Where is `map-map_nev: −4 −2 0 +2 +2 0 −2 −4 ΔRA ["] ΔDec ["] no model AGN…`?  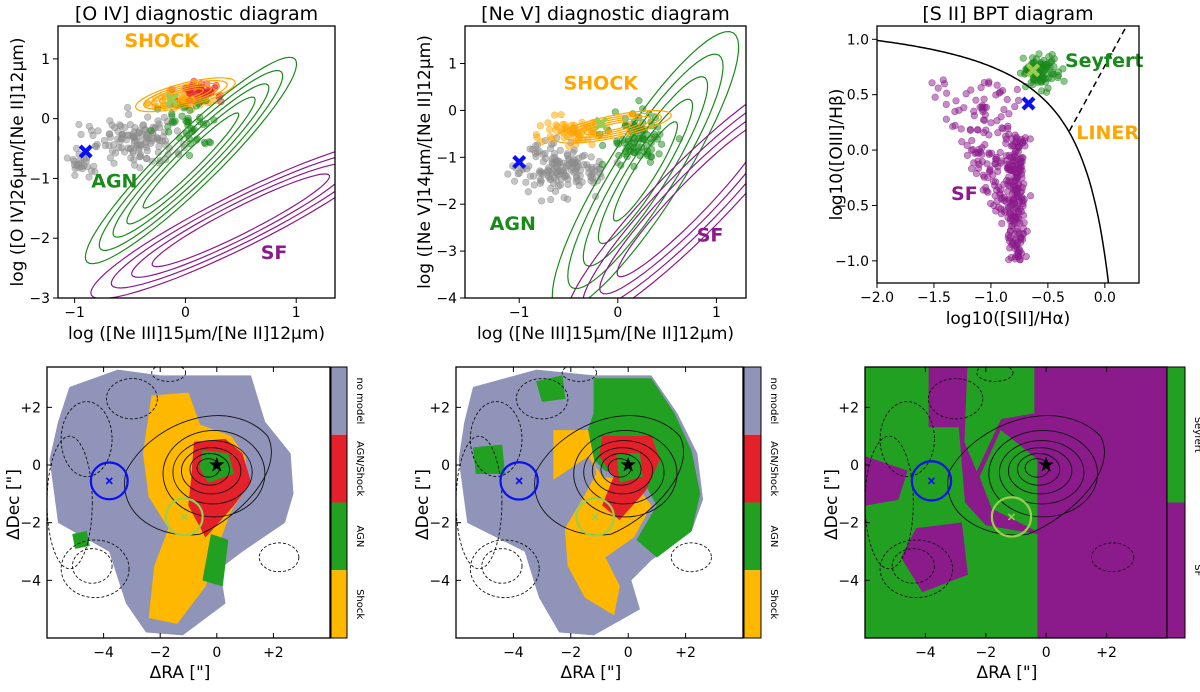
map-map_nev: −4 −2 0 +2 +2 0 −2 −4 ΔRA ["] ΔDec ["] no model AGN… is located at coordinates (596, 524).